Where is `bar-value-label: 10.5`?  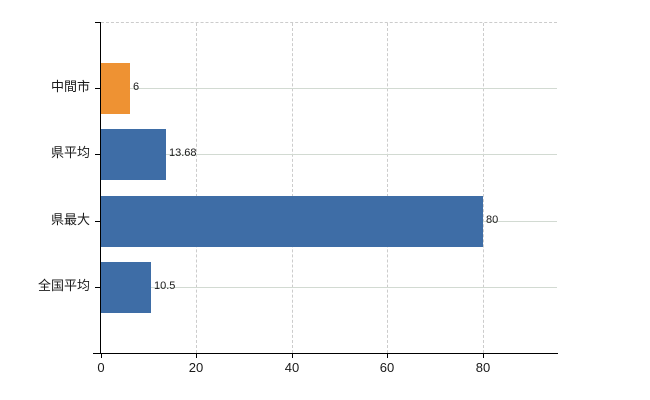
bar-value-label: 10.5 is located at coordinates (165, 286).